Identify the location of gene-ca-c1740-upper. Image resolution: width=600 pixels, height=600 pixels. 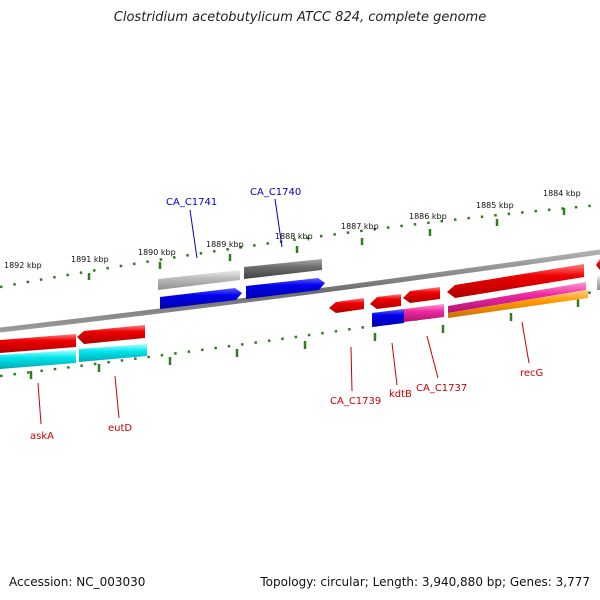
(283, 269).